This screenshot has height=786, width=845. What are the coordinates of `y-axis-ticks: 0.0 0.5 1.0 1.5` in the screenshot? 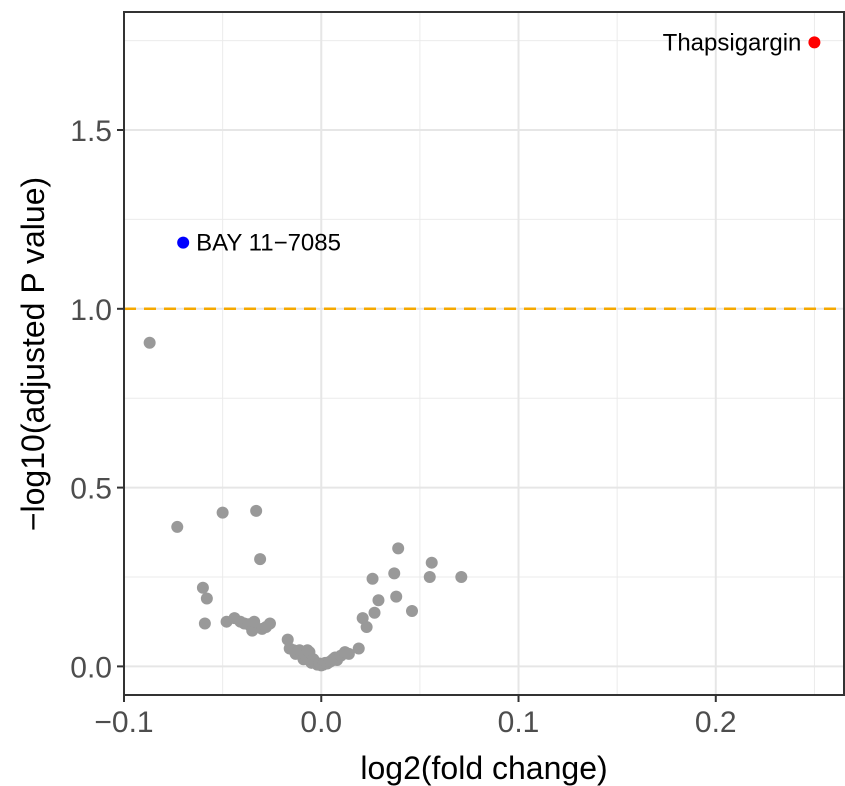 It's located at (97, 399).